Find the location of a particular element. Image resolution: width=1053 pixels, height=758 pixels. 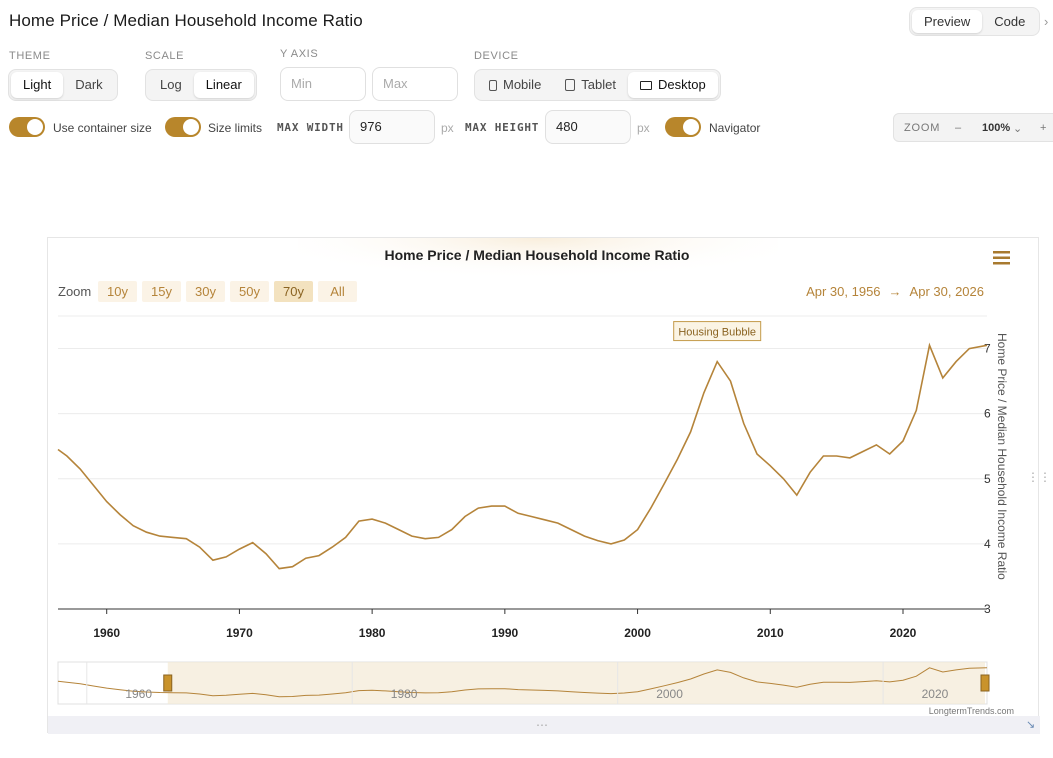

navigator-left-handle is located at coordinates (168, 683).